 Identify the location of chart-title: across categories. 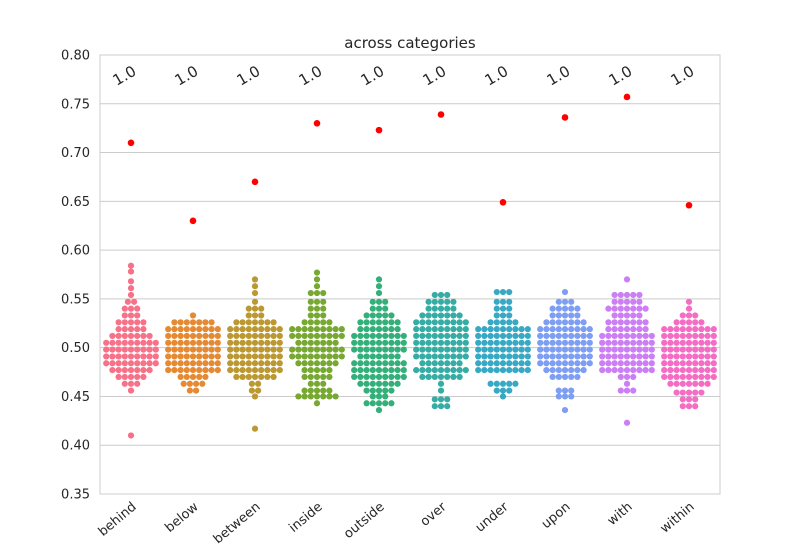
(410, 43).